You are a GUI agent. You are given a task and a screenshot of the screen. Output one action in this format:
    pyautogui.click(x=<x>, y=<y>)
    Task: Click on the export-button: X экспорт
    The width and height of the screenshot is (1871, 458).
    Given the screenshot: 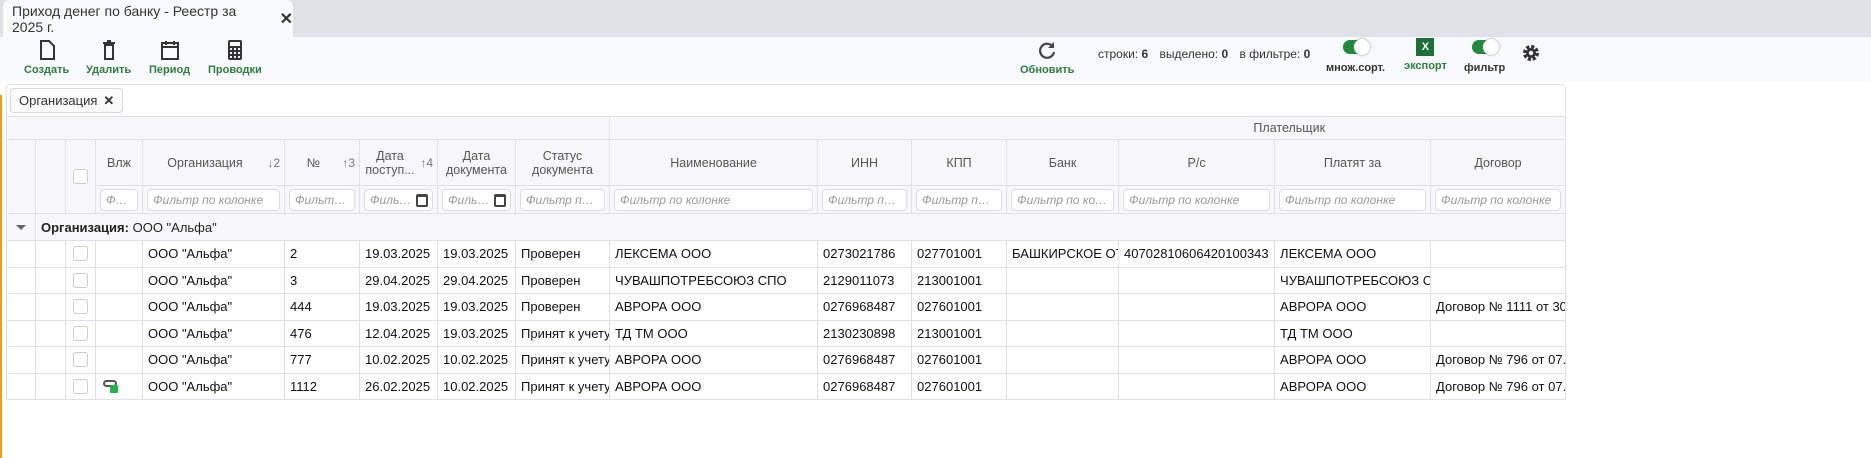 What is the action you would take?
    pyautogui.click(x=1425, y=54)
    